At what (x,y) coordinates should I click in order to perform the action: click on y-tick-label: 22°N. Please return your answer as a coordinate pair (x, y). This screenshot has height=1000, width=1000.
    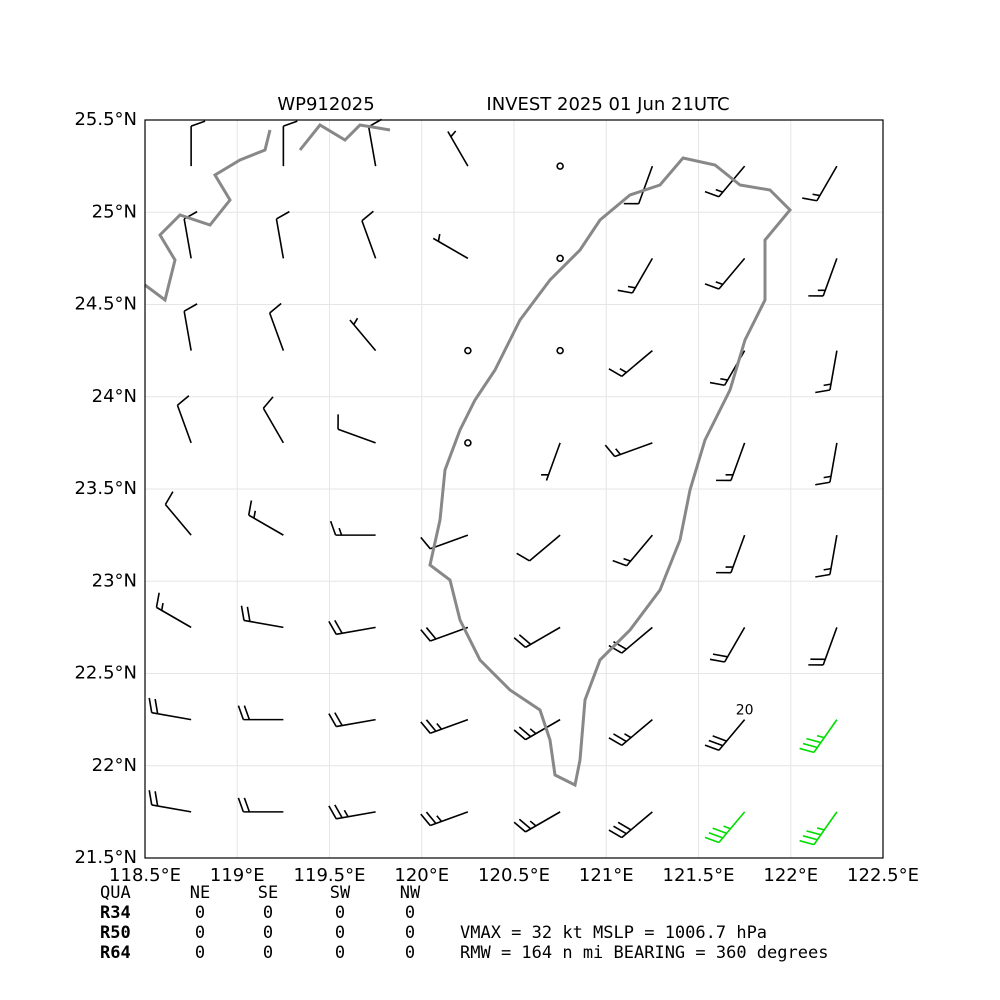
    Looking at the image, I should click on (114, 765).